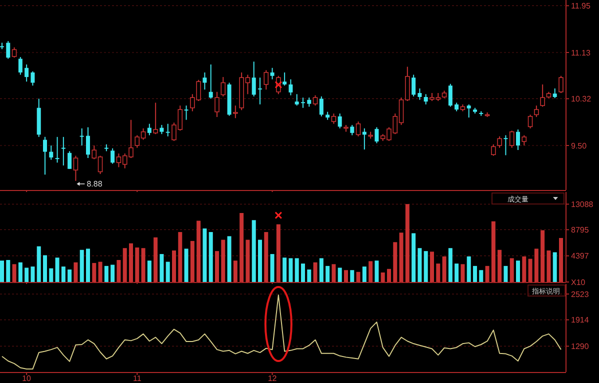 The height and width of the screenshot is (383, 599). Describe the element at coordinates (580, 256) in the screenshot. I see `y-tick-label: 4397` at that location.